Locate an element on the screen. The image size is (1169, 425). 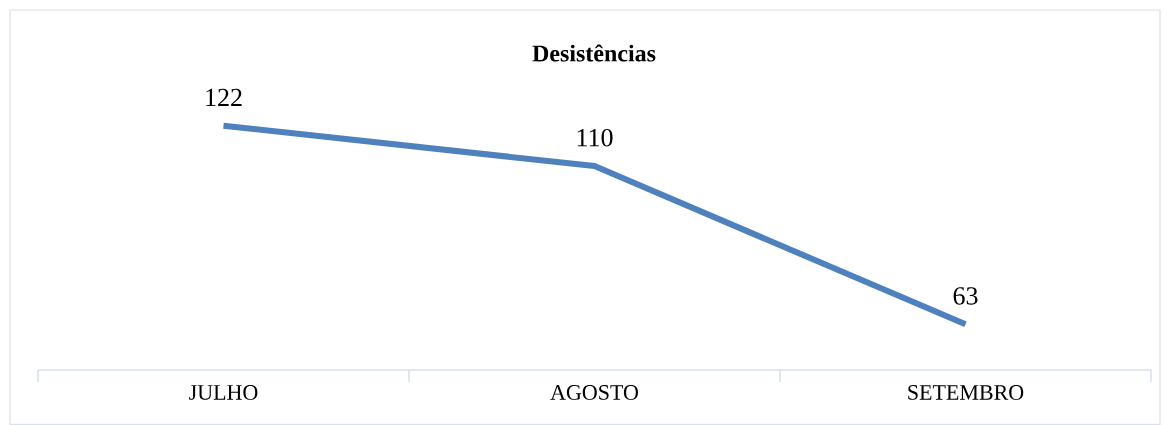
data-label: 110 is located at coordinates (595, 137).